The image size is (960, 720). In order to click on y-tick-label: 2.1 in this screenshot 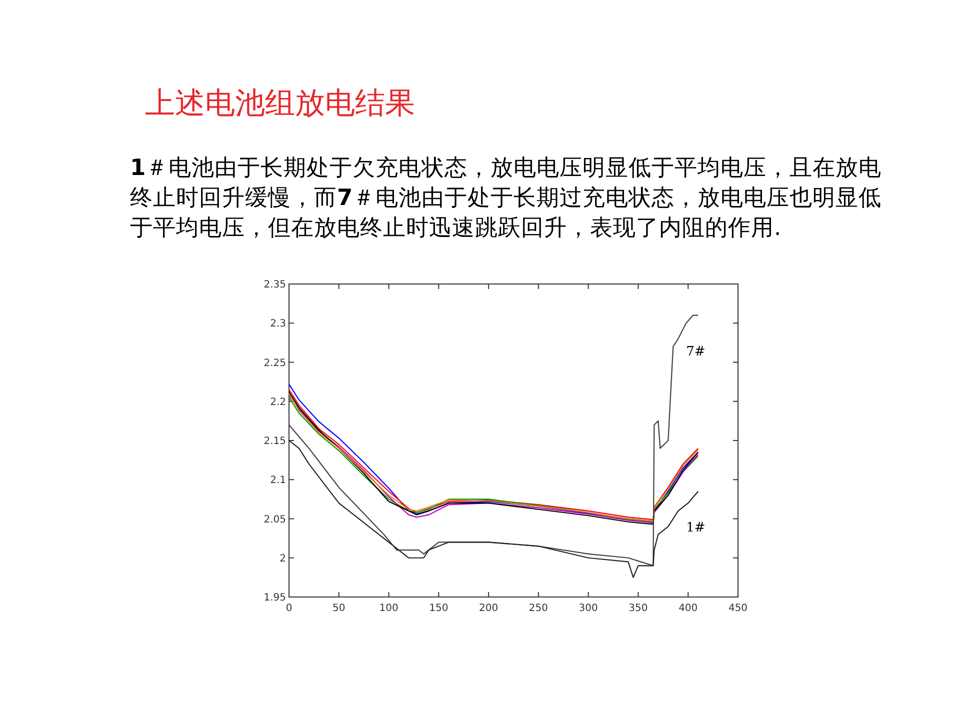, I will do `click(278, 480)`.